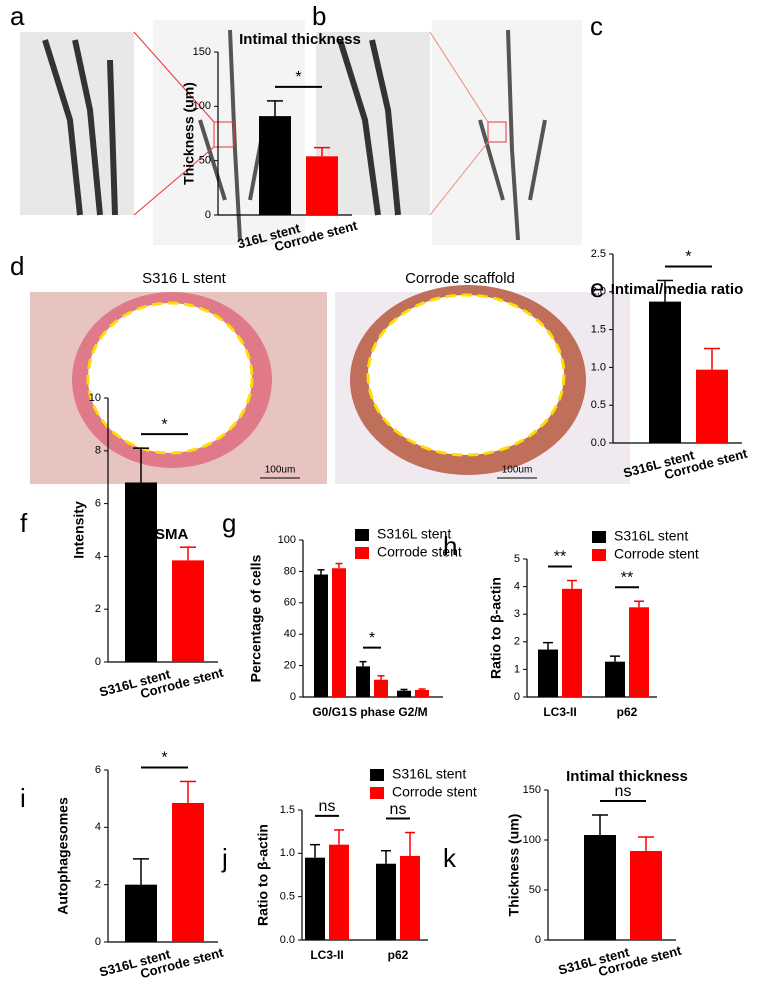 The image size is (768, 1003). What do you see at coordinates (287, 853) in the screenshot?
I see `y-tick-label: 1.0` at bounding box center [287, 853].